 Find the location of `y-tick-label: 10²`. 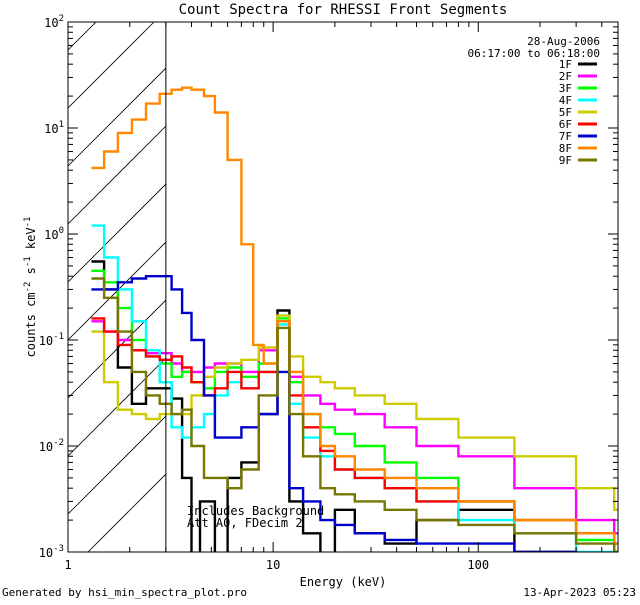

y-tick-label: 10² is located at coordinates (54, 22).